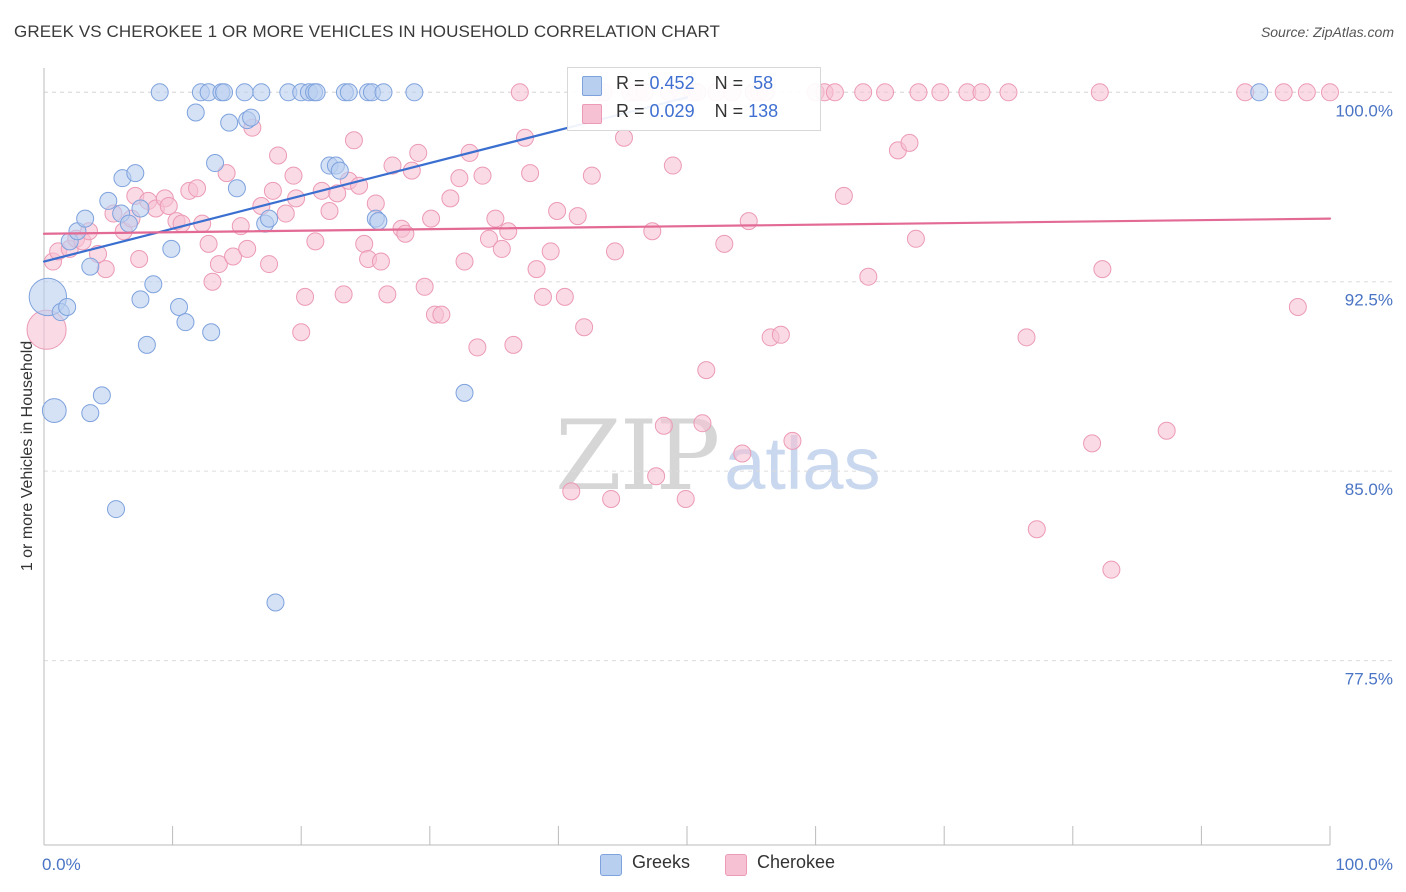 The image size is (1406, 892). I want to click on y-tick-label: 92.5%, so click(1369, 300).